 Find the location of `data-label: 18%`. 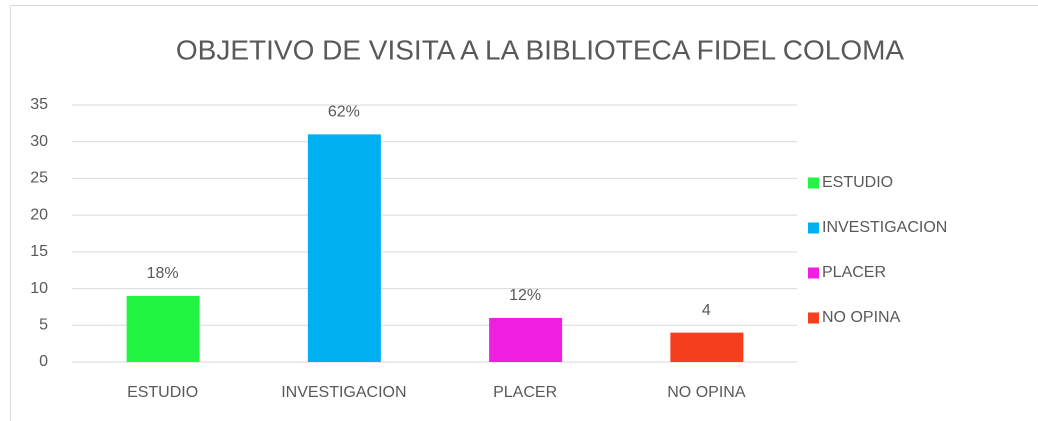

data-label: 18% is located at coordinates (163, 273).